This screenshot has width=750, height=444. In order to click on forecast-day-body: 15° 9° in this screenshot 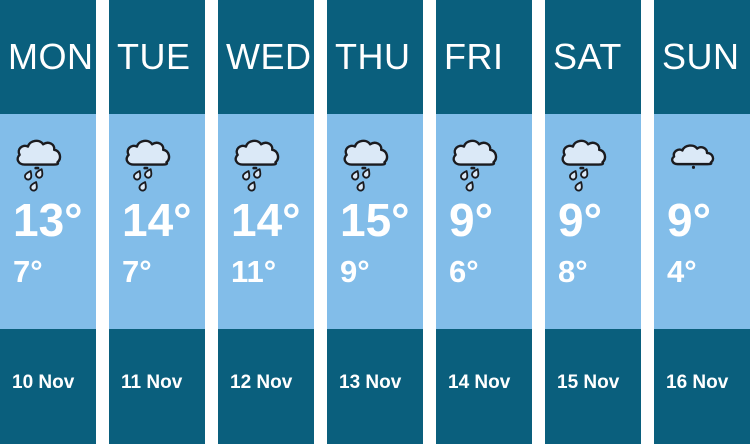, I will do `click(375, 221)`.